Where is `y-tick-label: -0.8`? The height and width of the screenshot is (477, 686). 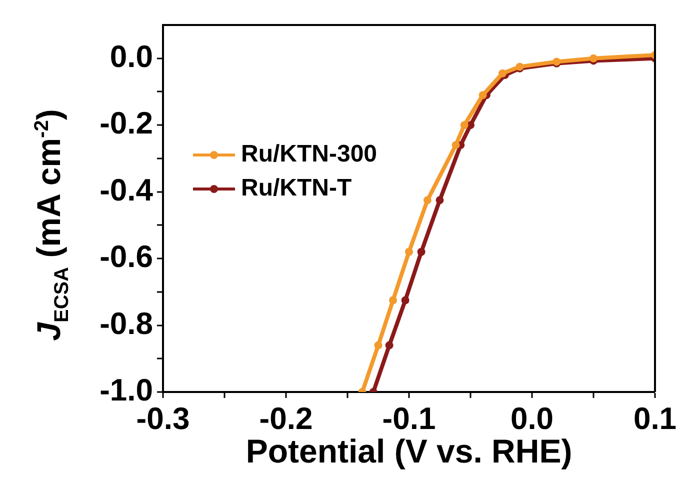
y-tick-label: -0.8 is located at coordinates (126, 323).